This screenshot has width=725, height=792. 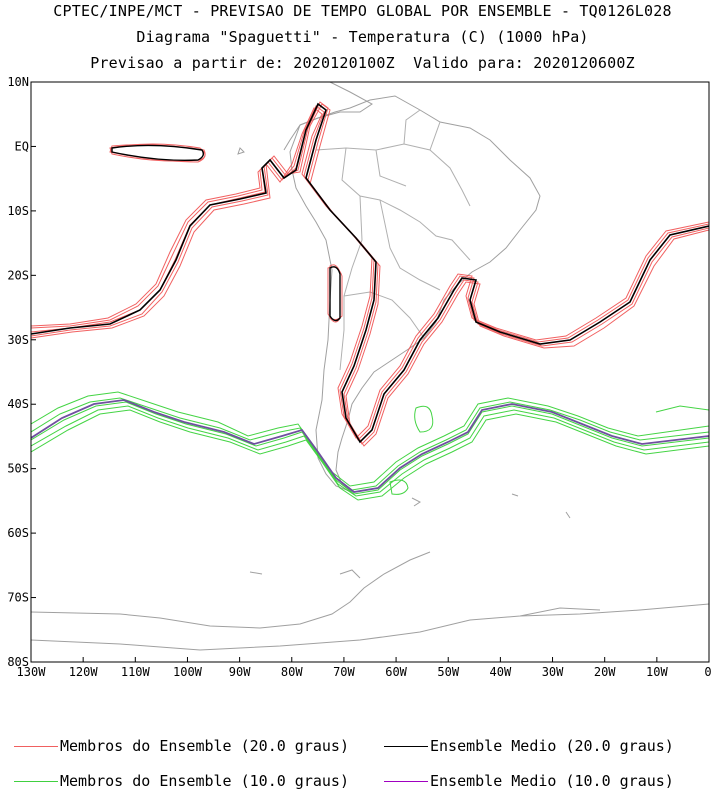 What do you see at coordinates (226, 233) in the screenshot?
I see `mean20-closed` at bounding box center [226, 233].